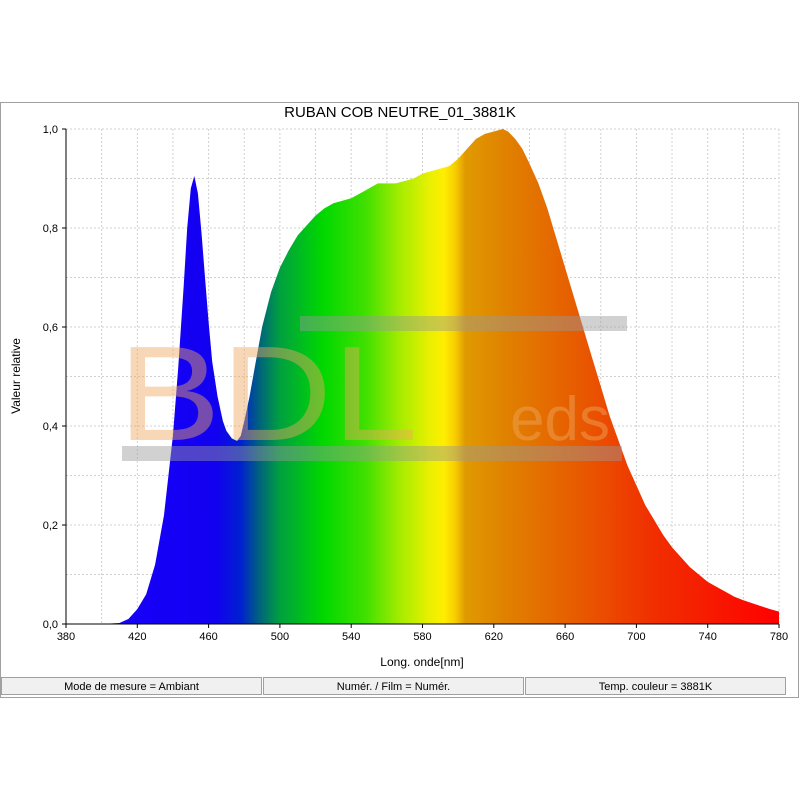 This screenshot has height=800, width=800. Describe the element at coordinates (137, 637) in the screenshot. I see `x-tick-label: 420` at that location.